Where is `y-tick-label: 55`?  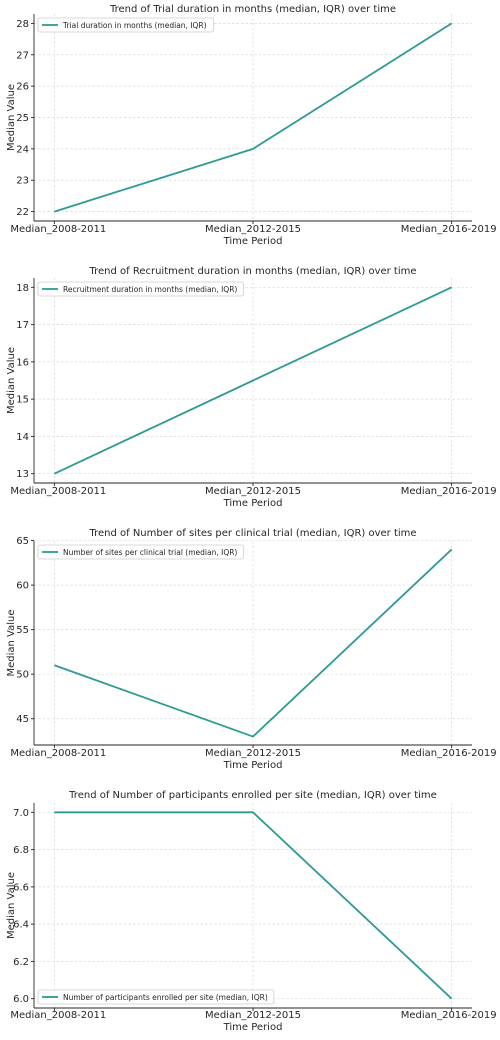 y-tick-label: 55 is located at coordinates (22, 630).